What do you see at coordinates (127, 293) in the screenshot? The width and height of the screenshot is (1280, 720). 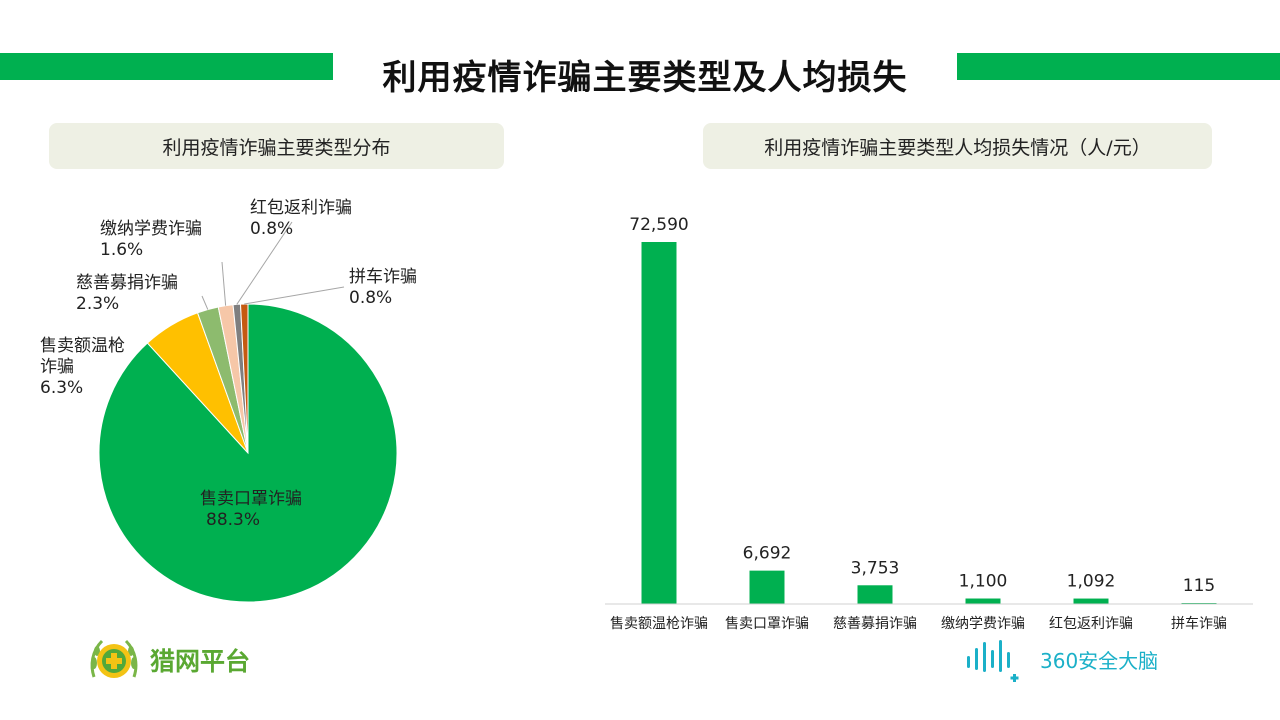 I see `pie-label: 慈善募捐诈骗 2.3%` at bounding box center [127, 293].